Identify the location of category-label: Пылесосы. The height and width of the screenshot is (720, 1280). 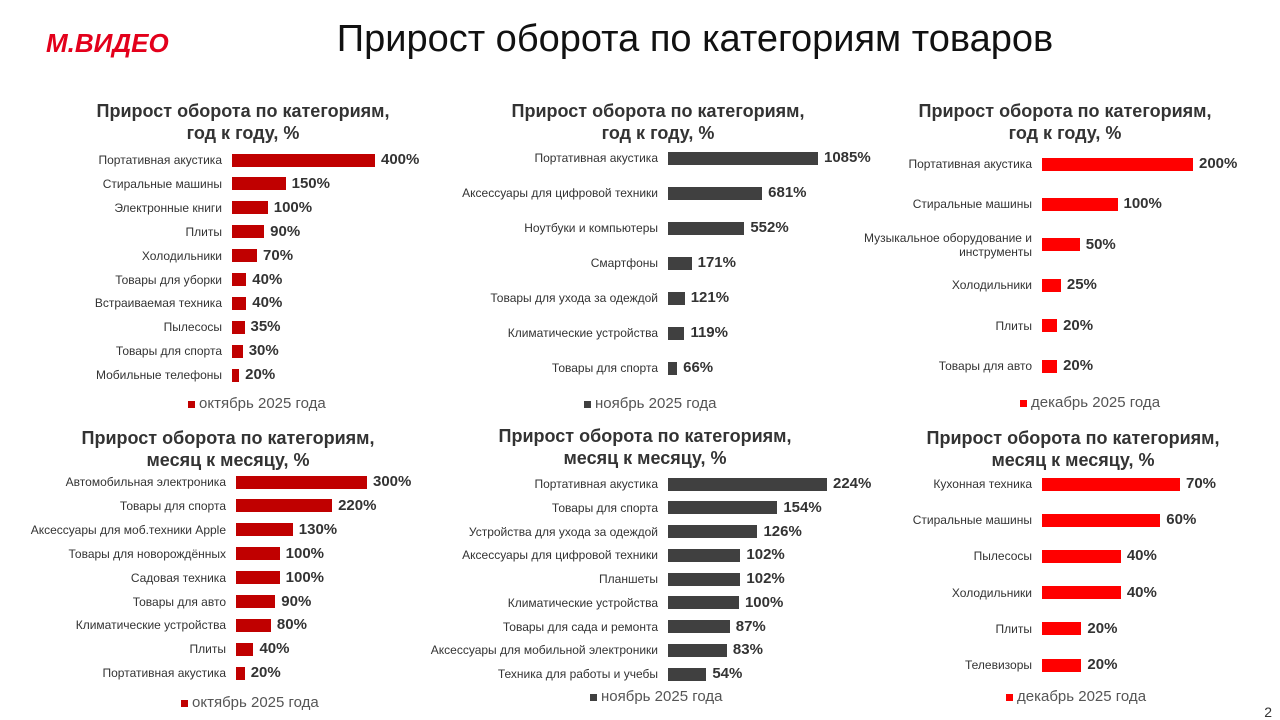
(192, 327).